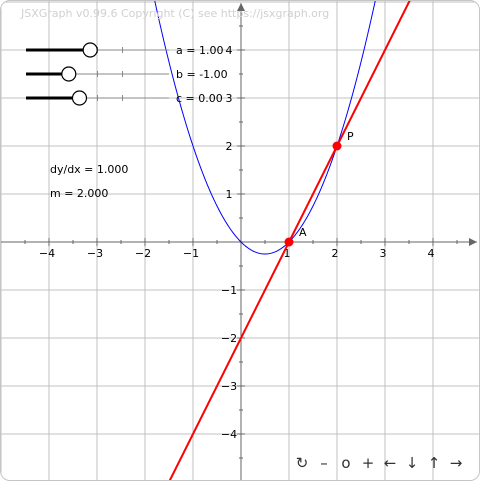  Describe the element at coordinates (229, 194) in the screenshot. I see `y-tick-label: 1` at that location.